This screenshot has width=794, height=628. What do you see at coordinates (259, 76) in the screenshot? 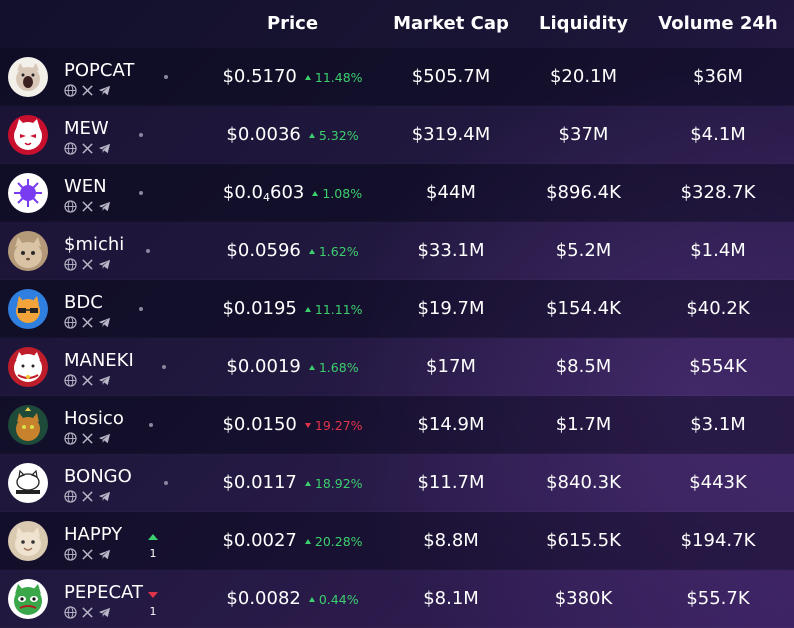
I see `token-price: $0.5170` at bounding box center [259, 76].